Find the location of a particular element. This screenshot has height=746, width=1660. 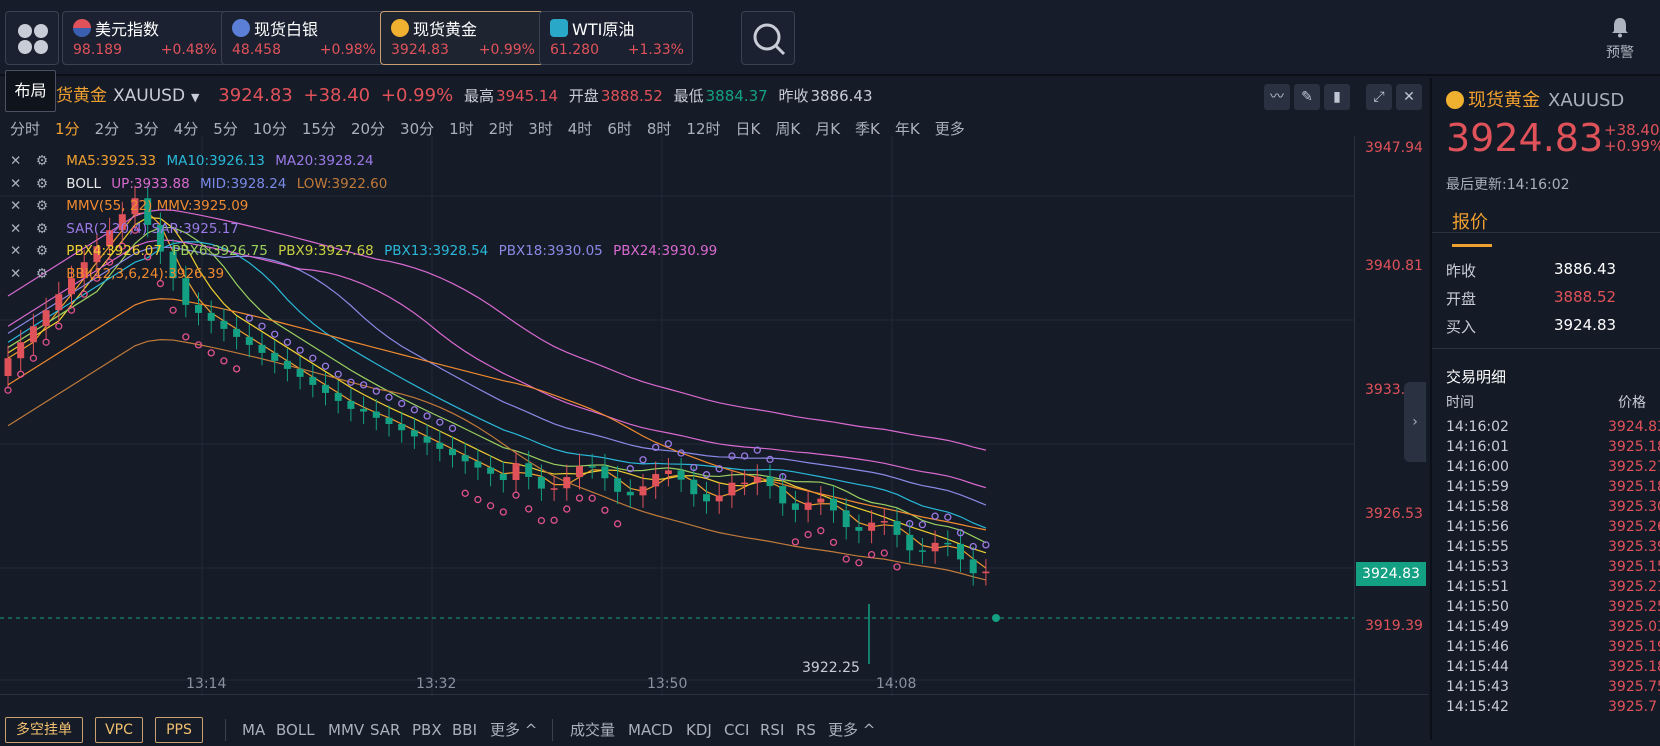

indicator-sub_ind-0: 成交量 is located at coordinates (593, 730).